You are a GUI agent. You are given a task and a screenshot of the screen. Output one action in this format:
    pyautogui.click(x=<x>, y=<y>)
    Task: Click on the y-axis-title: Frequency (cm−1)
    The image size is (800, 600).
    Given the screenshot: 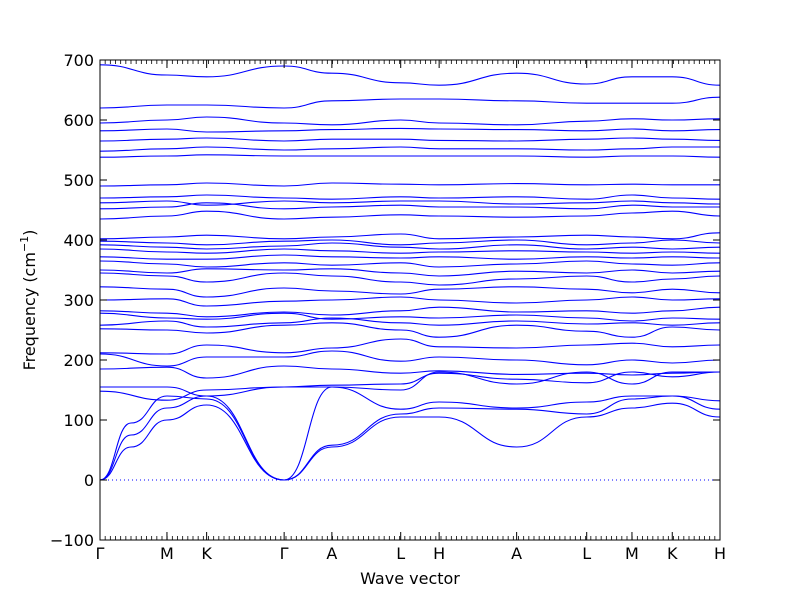 What is the action you would take?
    pyautogui.click(x=28, y=300)
    